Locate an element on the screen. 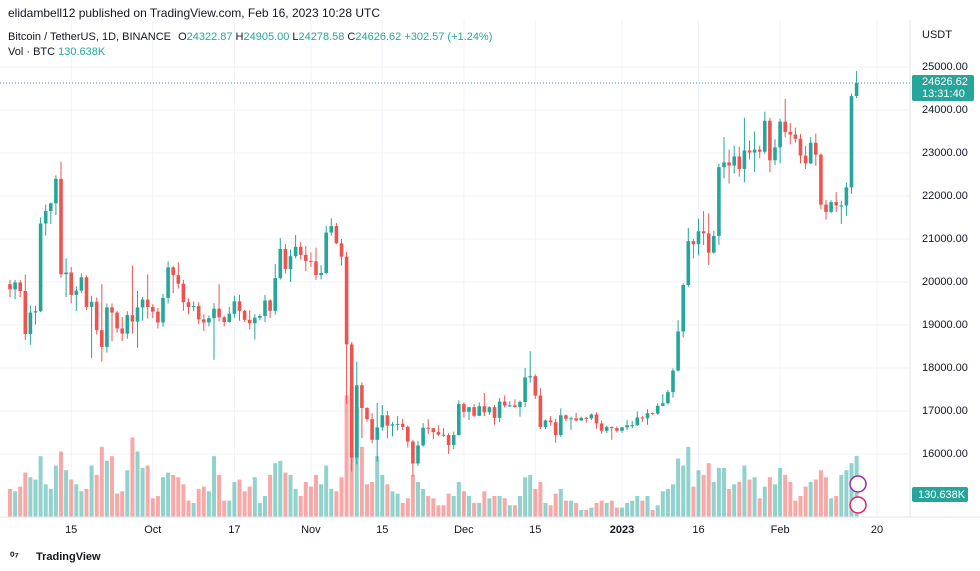 The width and height of the screenshot is (980, 571). y-tick-label: 24000.00 is located at coordinates (945, 110).